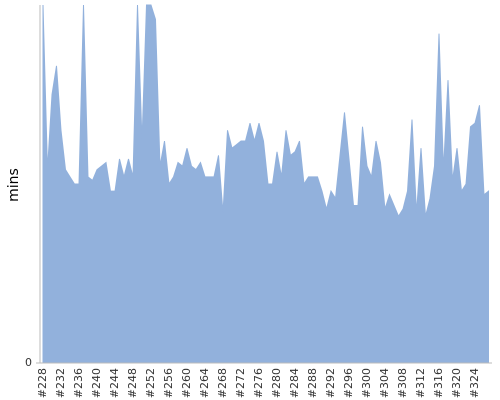 The height and width of the screenshot is (400, 500). What do you see at coordinates (28, 362) in the screenshot?
I see `y-tick-label: 0` at bounding box center [28, 362].